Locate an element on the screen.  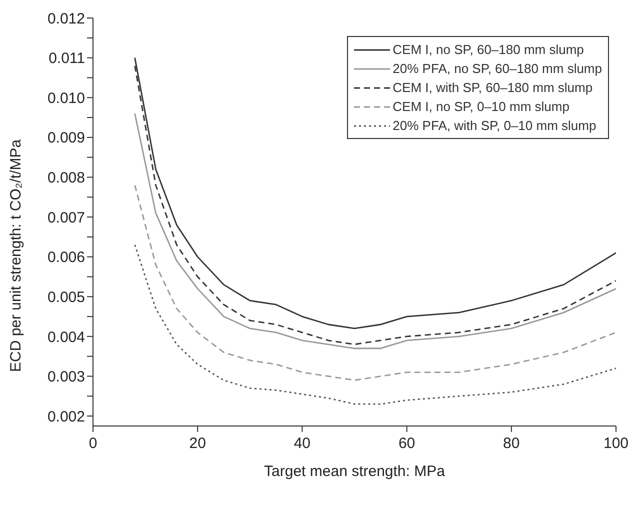
y-tick-label: 0.005 is located at coordinates (66, 297).